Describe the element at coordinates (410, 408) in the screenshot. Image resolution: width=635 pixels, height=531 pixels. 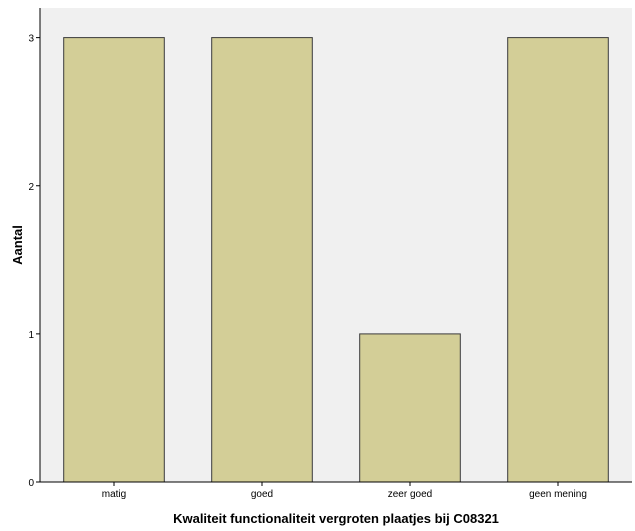
I see `bar-zeer-goed` at that location.